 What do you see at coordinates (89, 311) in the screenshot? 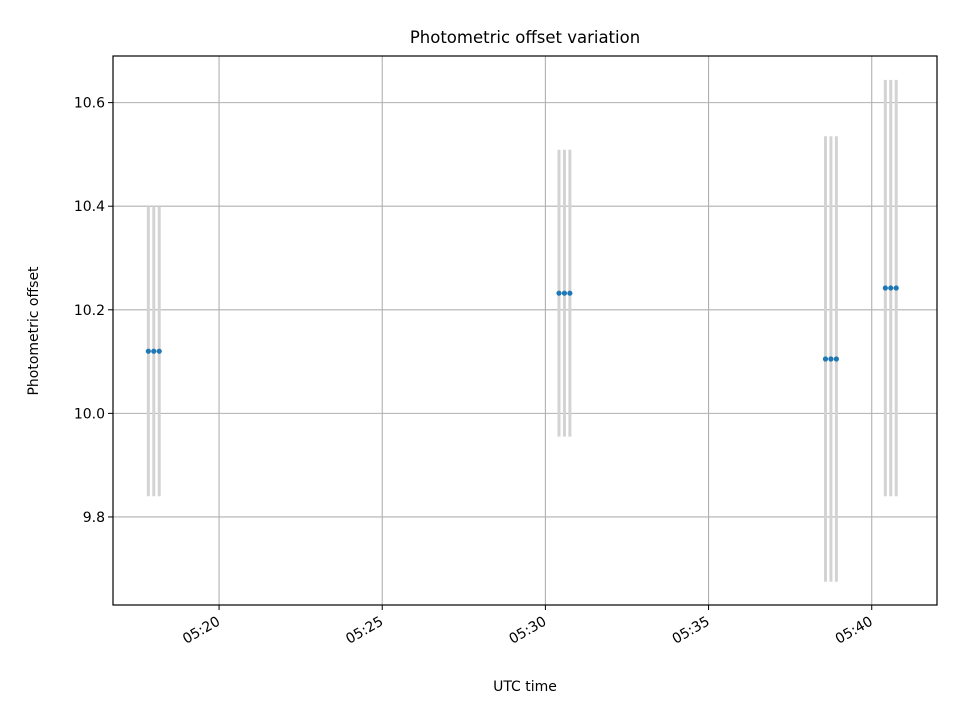
I see `y-tick-label: 10.2` at bounding box center [89, 311].